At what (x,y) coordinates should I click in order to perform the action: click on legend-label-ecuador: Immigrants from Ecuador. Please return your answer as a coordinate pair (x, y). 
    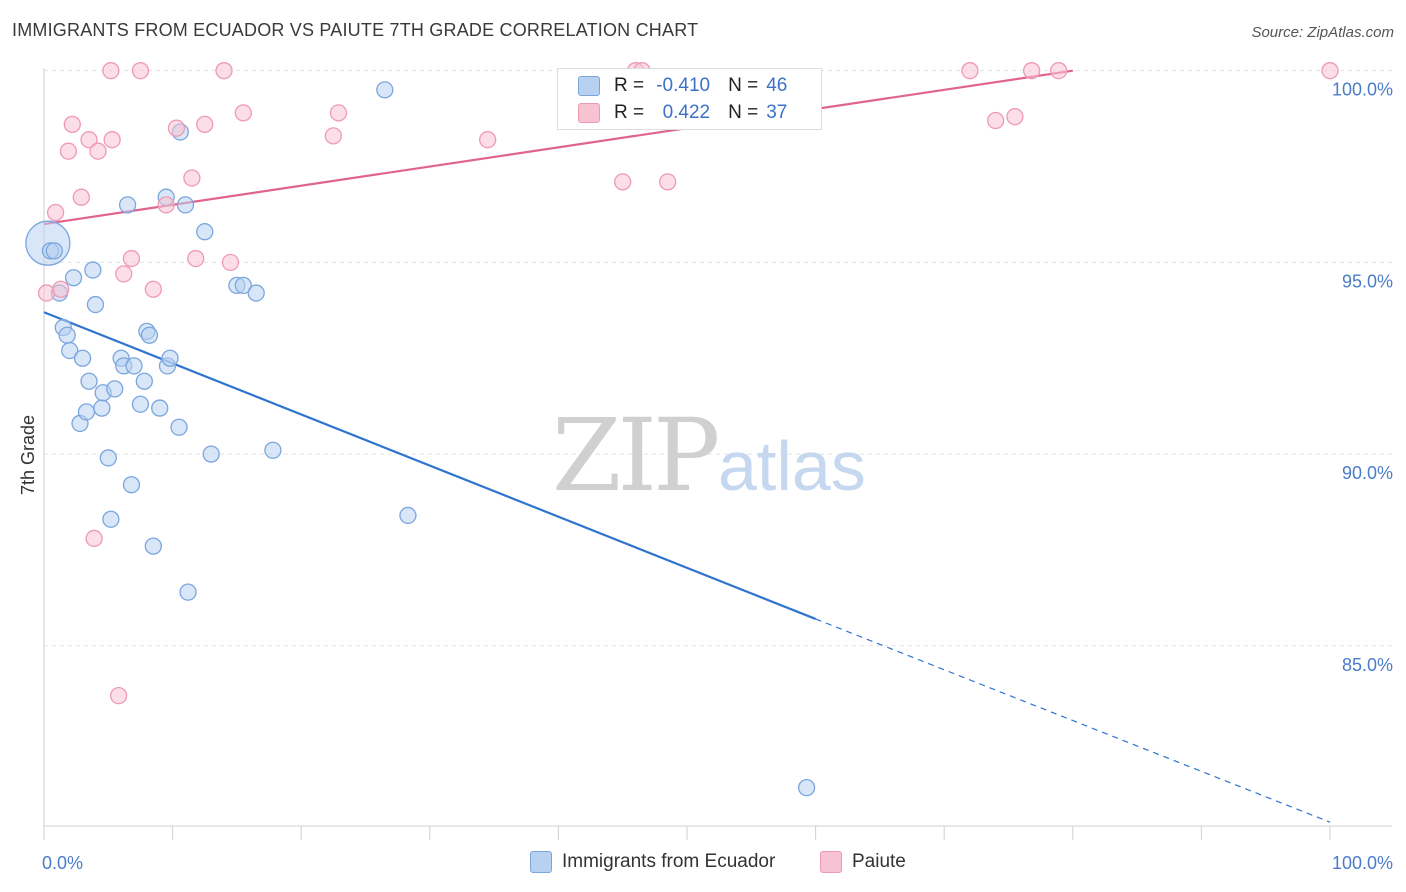
    Looking at the image, I should click on (669, 861).